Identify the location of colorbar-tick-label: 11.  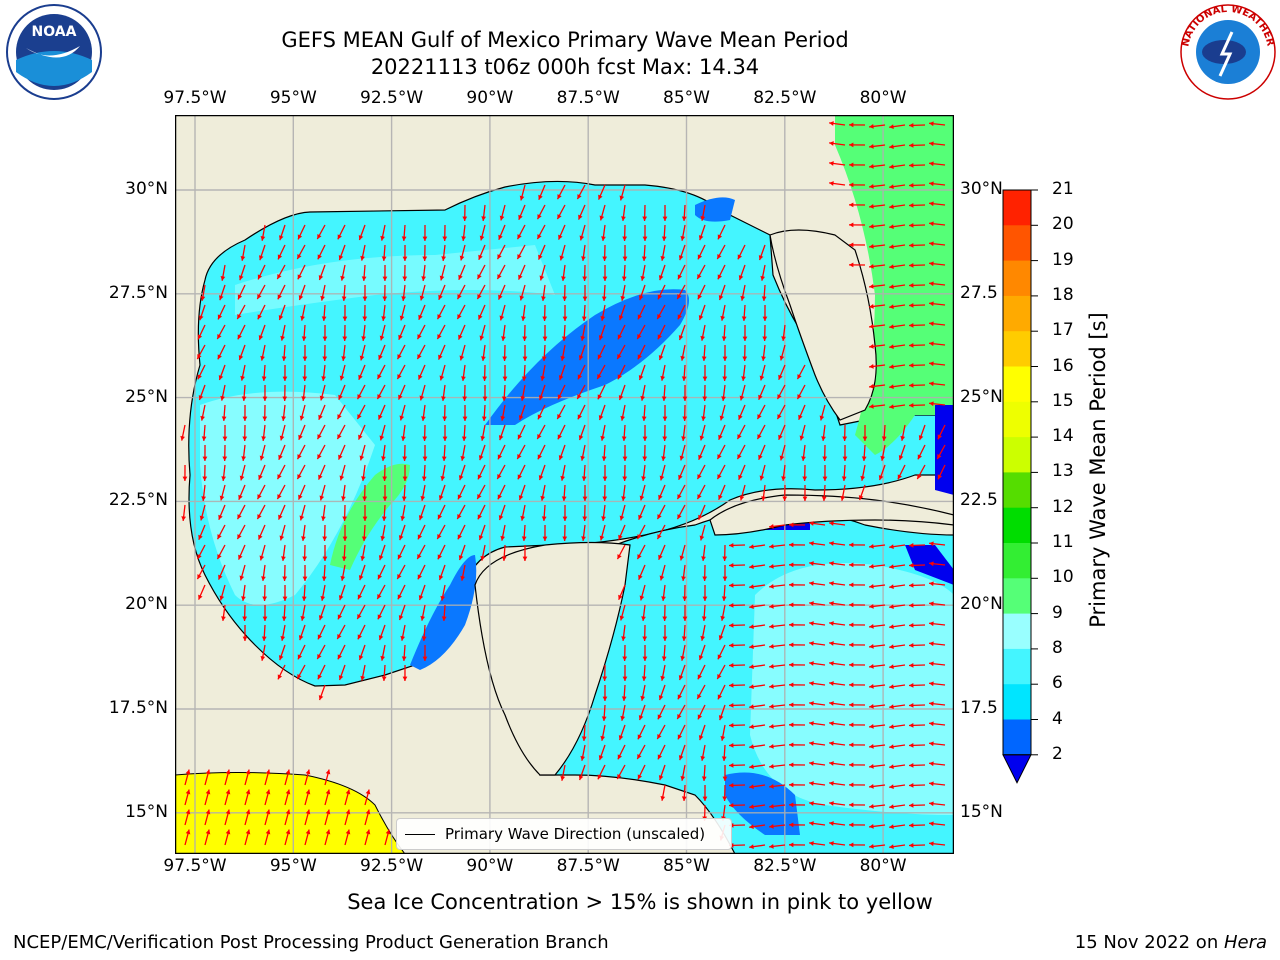
(1063, 542).